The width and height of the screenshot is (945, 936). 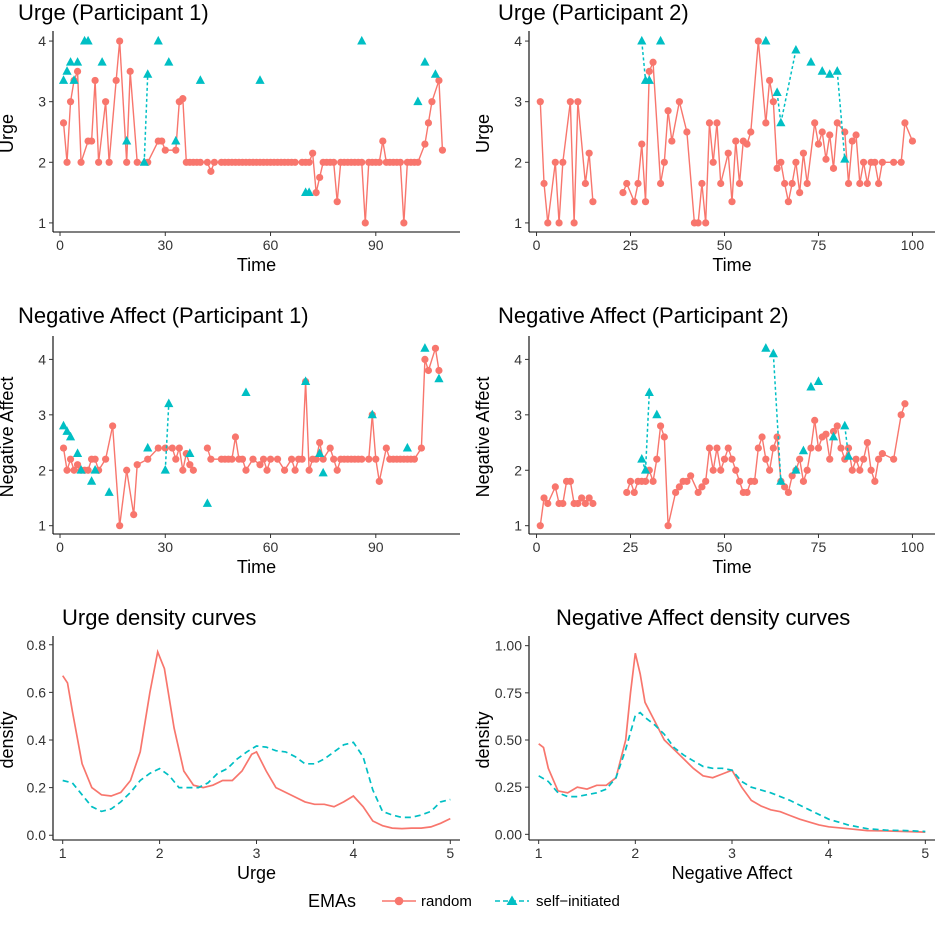 What do you see at coordinates (732, 743) in the screenshot?
I see `series-random` at bounding box center [732, 743].